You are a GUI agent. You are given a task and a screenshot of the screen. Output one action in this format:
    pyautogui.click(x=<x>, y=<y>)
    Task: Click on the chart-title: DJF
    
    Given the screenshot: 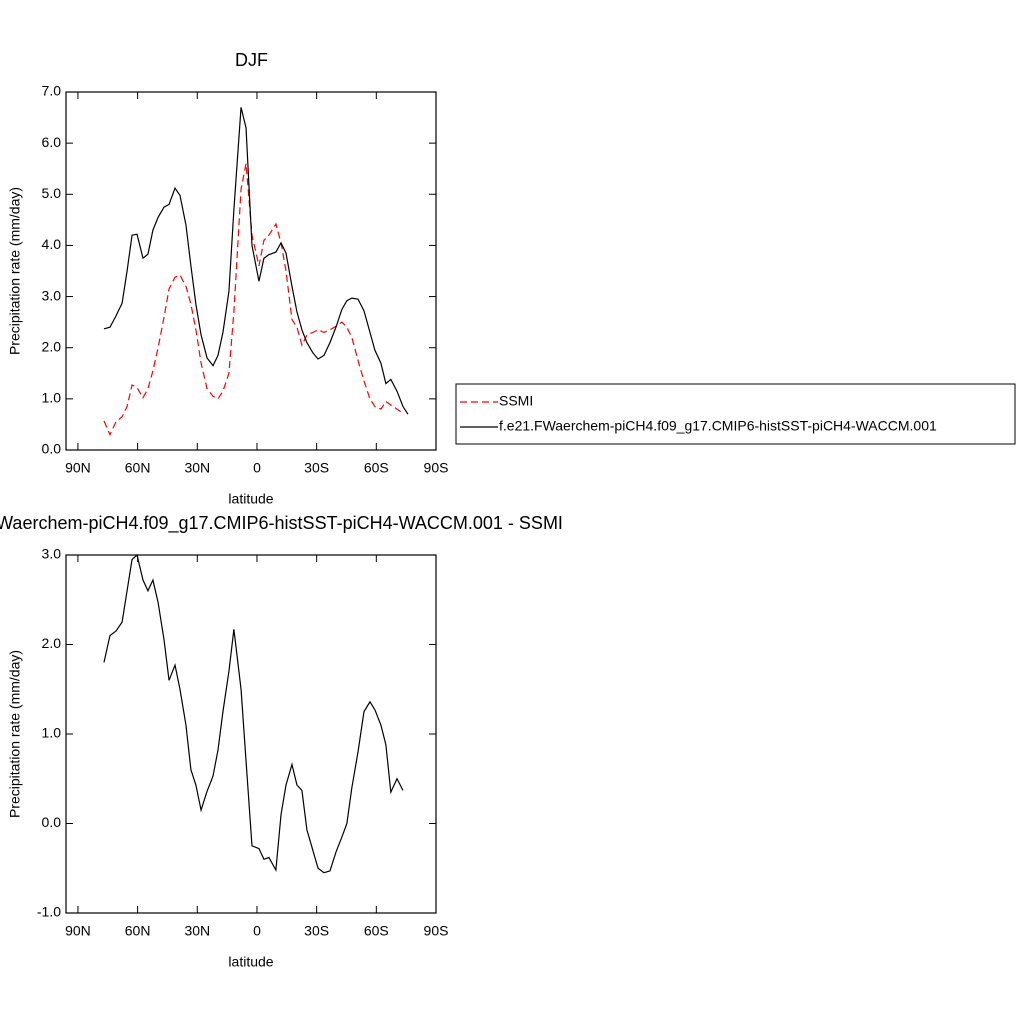 What is the action you would take?
    pyautogui.click(x=251, y=60)
    